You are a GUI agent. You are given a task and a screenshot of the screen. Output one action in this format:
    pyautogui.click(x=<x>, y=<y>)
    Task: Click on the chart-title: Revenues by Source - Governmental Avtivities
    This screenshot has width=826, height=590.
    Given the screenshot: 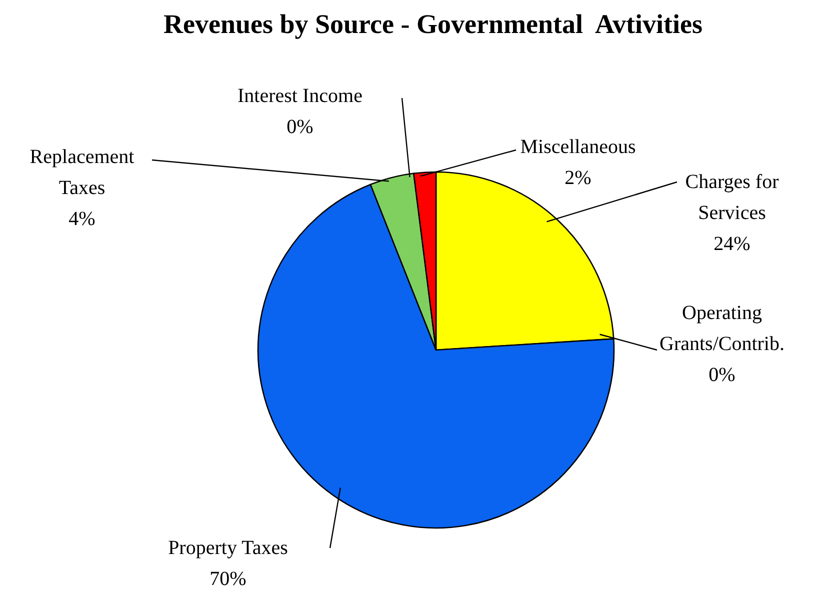 What is the action you would take?
    pyautogui.click(x=433, y=24)
    